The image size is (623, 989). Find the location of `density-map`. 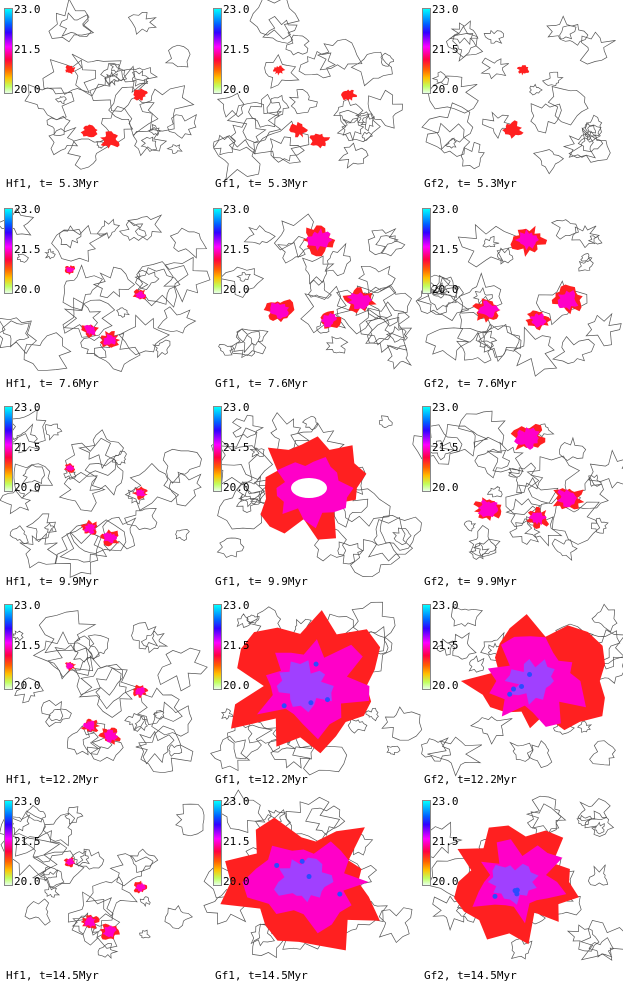

density-map is located at coordinates (105, 289).